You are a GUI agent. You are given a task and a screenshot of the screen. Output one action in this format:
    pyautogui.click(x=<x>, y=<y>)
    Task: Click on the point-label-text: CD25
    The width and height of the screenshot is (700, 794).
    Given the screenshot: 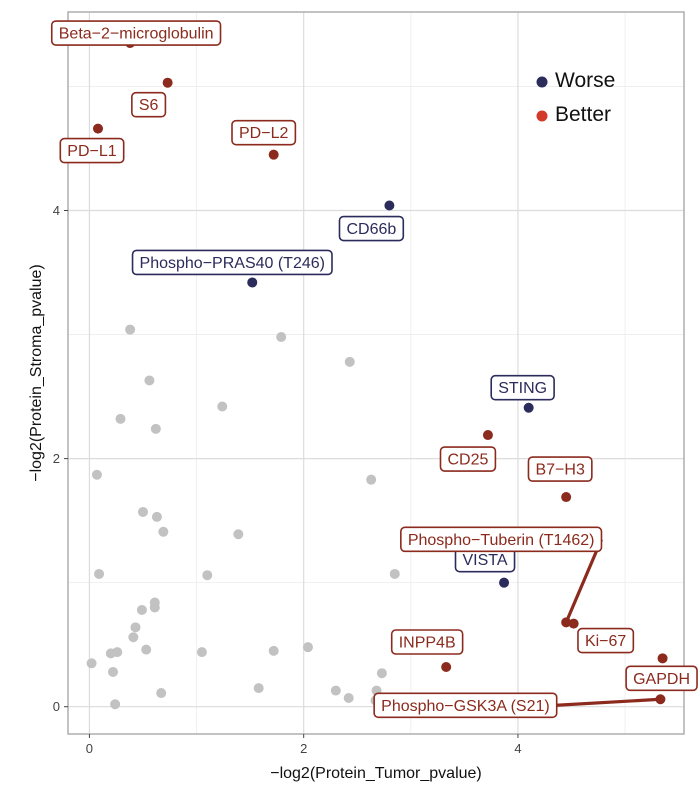 What is the action you would take?
    pyautogui.click(x=467, y=460)
    